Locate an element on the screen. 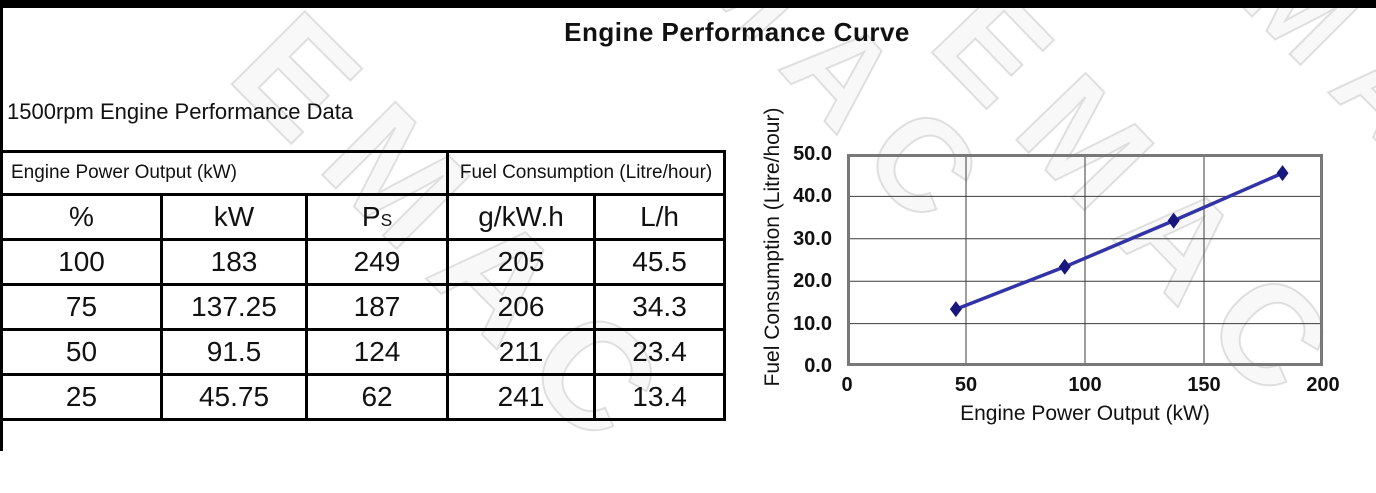 Image resolution: width=1376 pixels, height=493 pixels. column-header-l-per-h: L/h is located at coordinates (660, 217).